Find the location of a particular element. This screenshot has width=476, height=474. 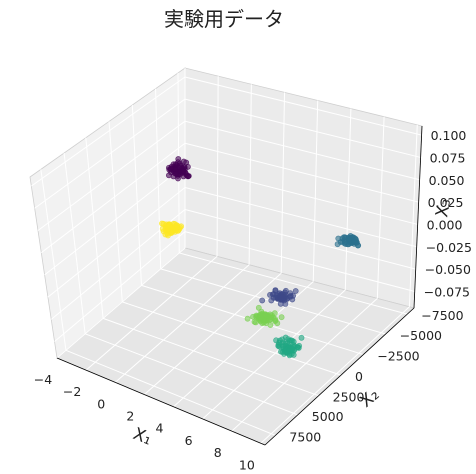

z-tick-label: −0.075 is located at coordinates (447, 291).